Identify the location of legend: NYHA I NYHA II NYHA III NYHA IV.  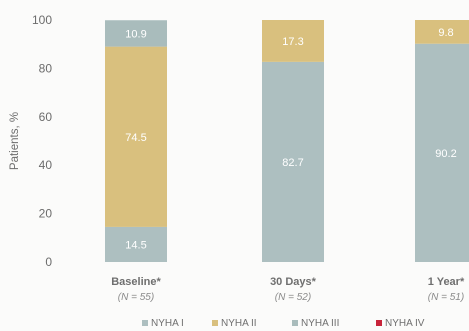
(283, 323).